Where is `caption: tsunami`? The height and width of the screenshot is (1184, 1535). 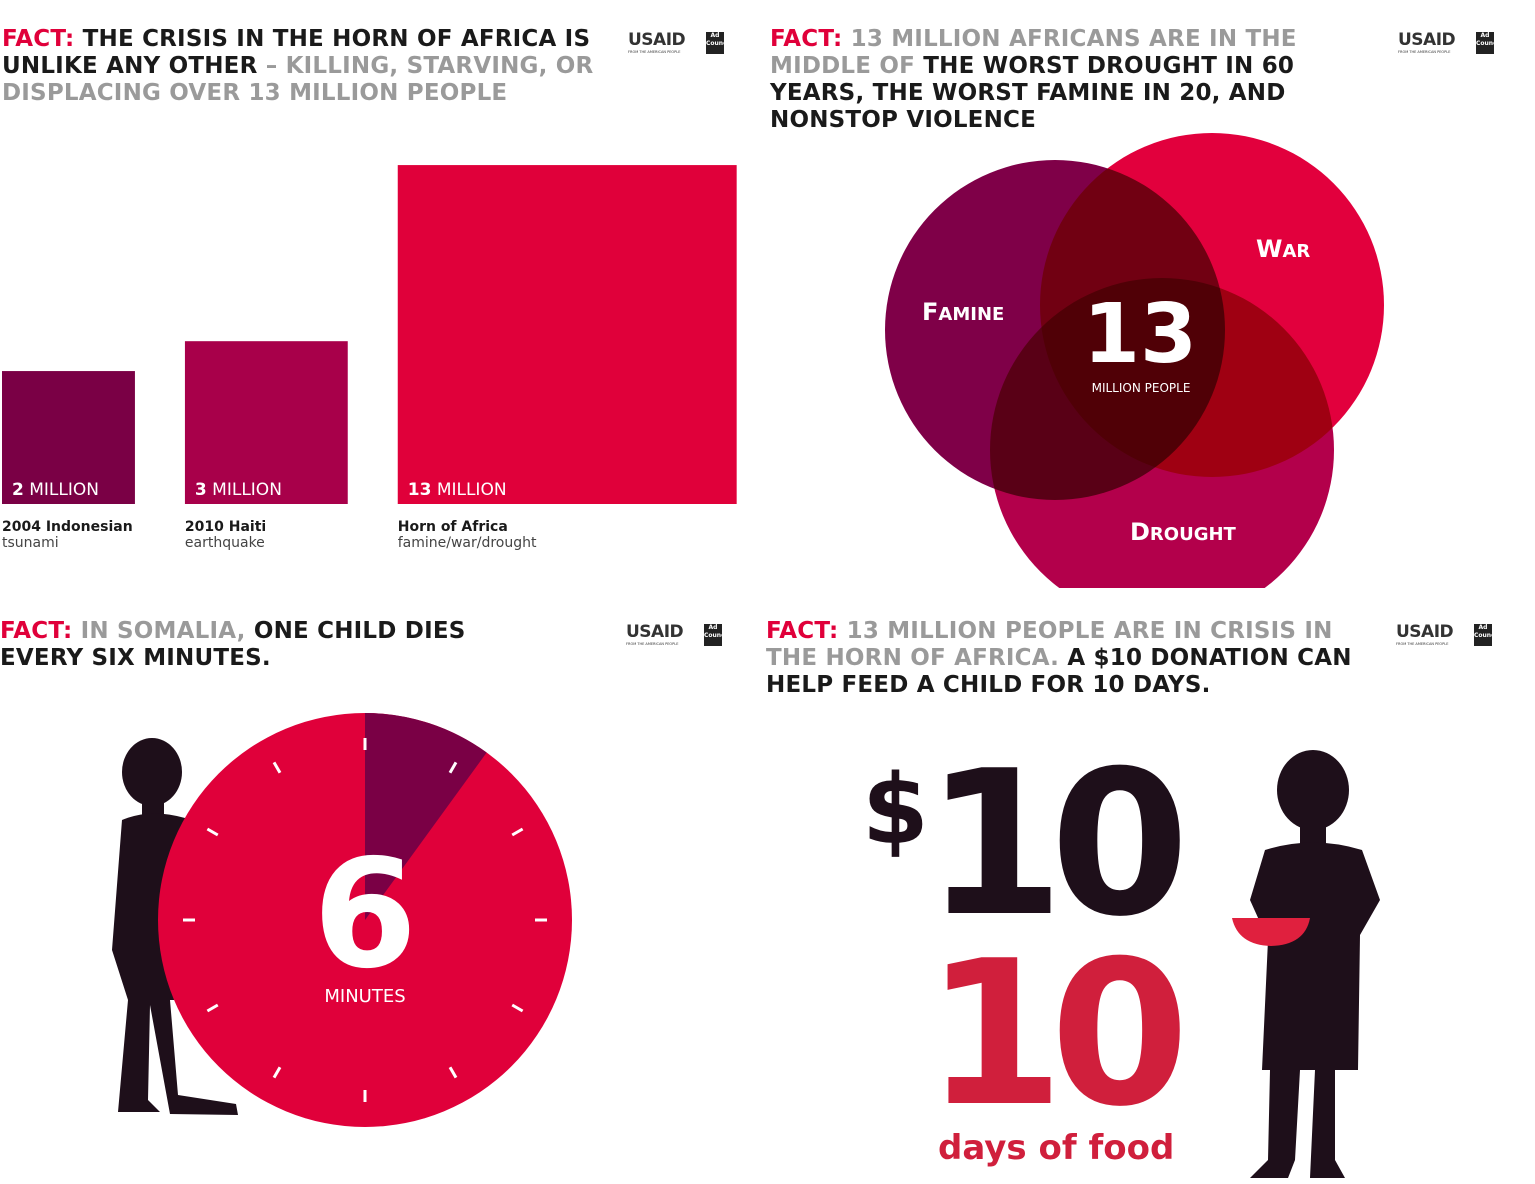 caption: tsunami is located at coordinates (30, 543).